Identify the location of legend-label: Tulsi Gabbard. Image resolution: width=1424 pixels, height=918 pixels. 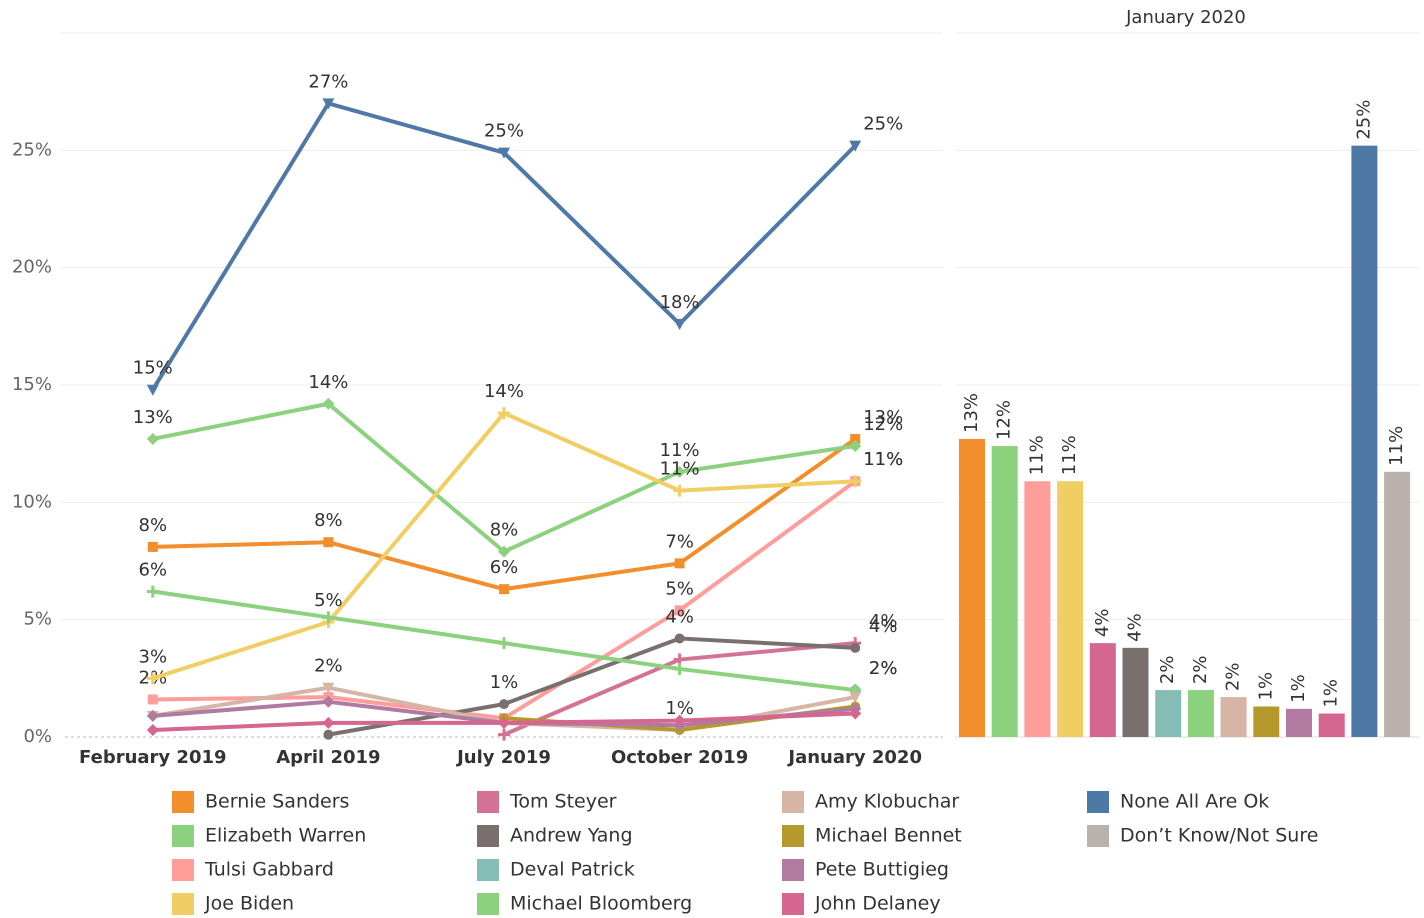
(269, 870).